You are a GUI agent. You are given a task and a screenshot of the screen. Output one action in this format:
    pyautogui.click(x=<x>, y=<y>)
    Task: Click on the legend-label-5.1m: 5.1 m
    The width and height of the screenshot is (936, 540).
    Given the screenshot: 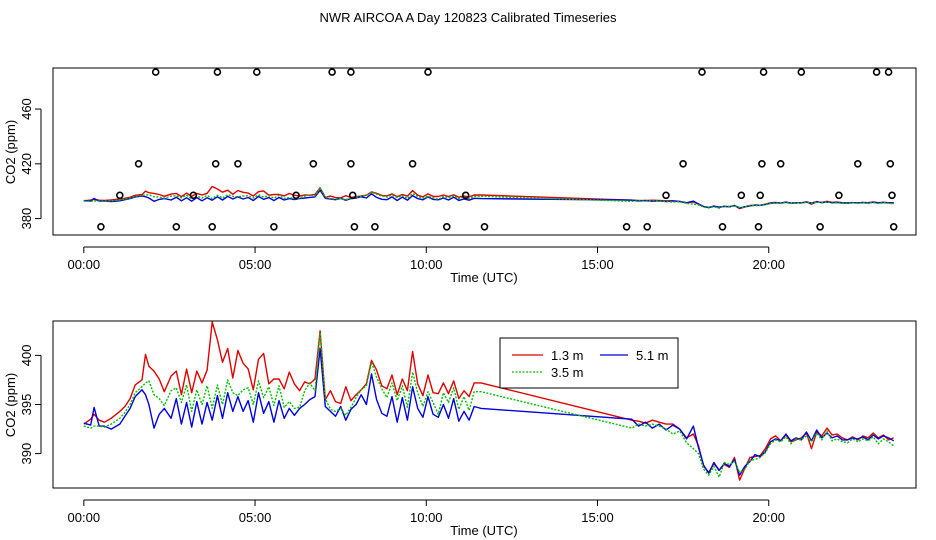 What is the action you would take?
    pyautogui.click(x=652, y=355)
    